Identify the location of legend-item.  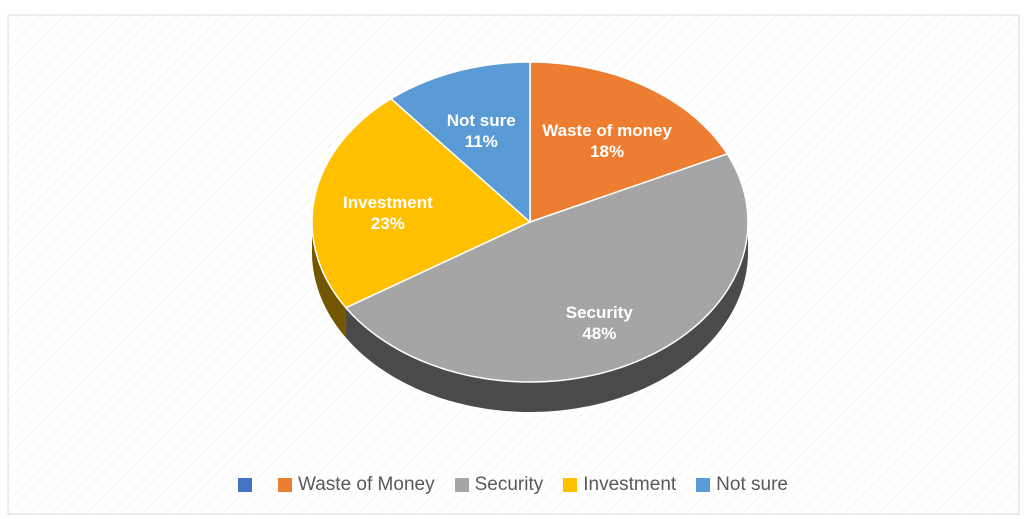
(245, 485).